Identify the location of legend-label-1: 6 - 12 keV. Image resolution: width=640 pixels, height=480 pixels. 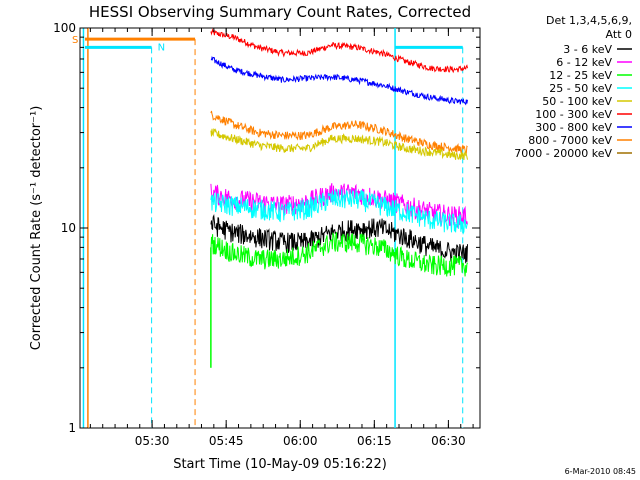
(584, 62).